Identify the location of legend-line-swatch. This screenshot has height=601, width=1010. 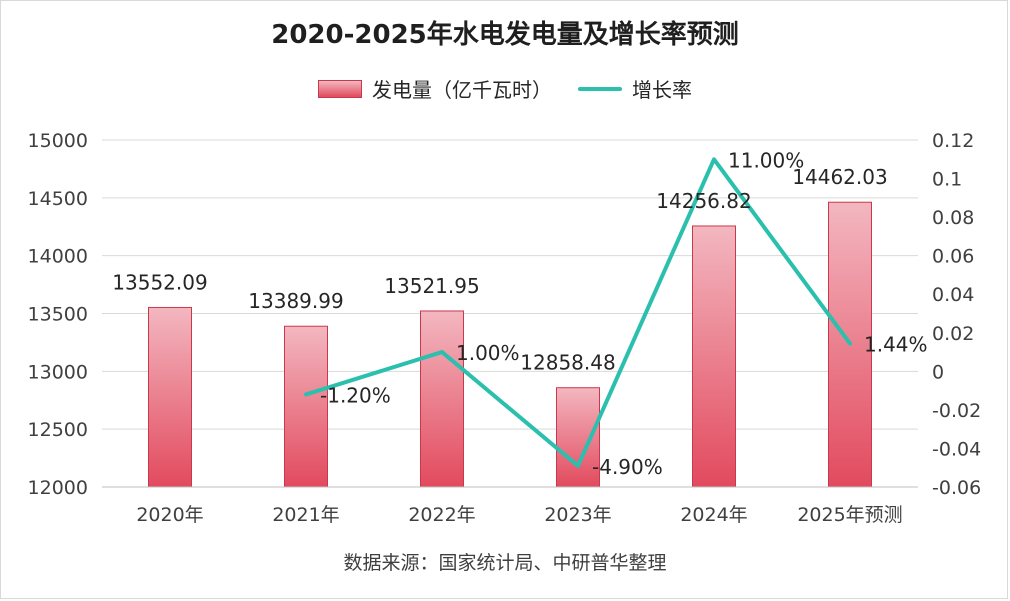
(600, 88).